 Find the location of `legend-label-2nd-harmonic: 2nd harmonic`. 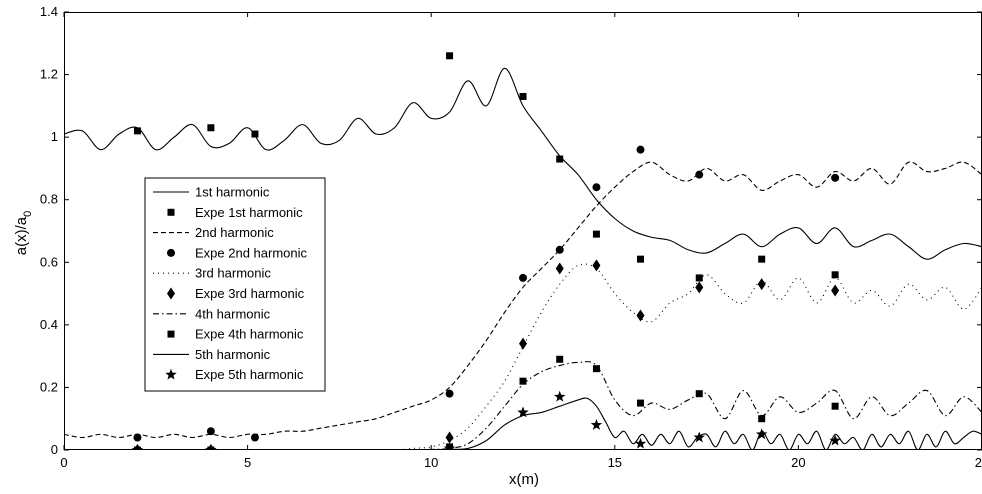

legend-label-2nd-harmonic: 2nd harmonic is located at coordinates (234, 232).